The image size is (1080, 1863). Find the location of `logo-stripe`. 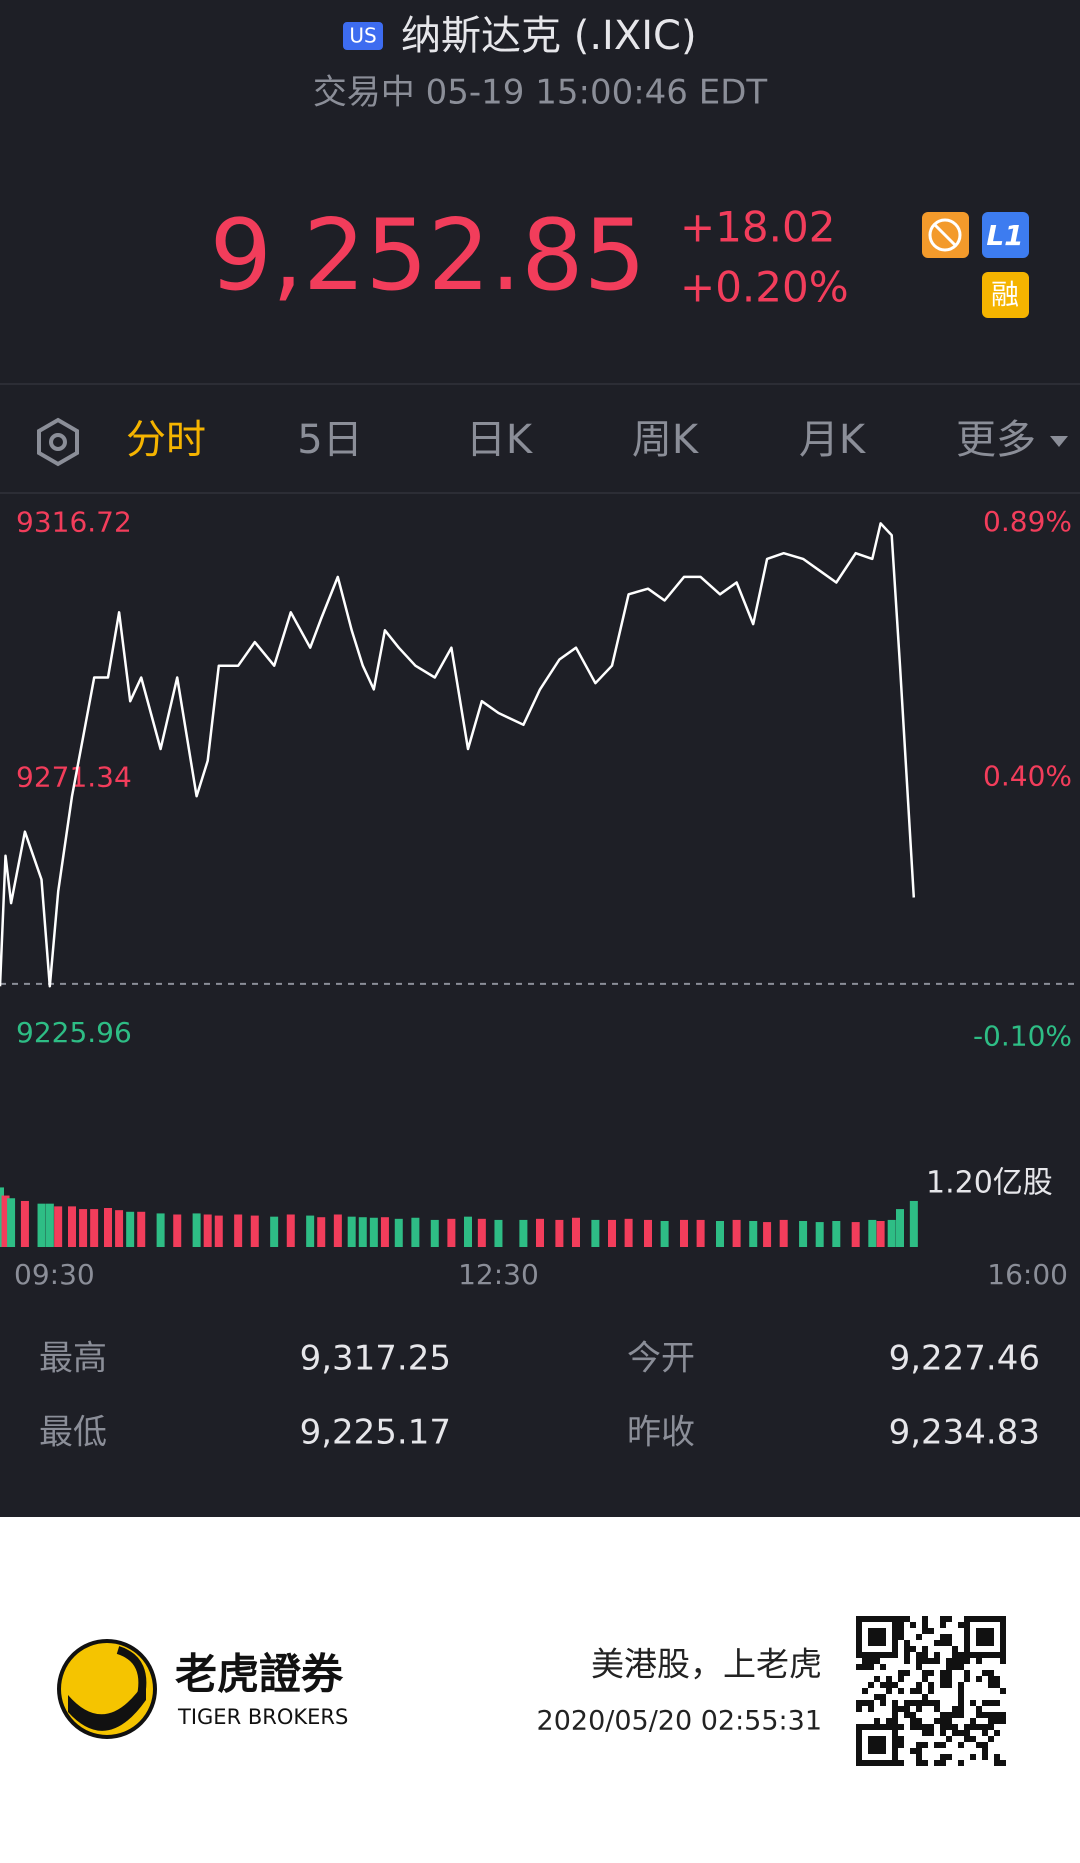

logo-stripe is located at coordinates (107, 1705).